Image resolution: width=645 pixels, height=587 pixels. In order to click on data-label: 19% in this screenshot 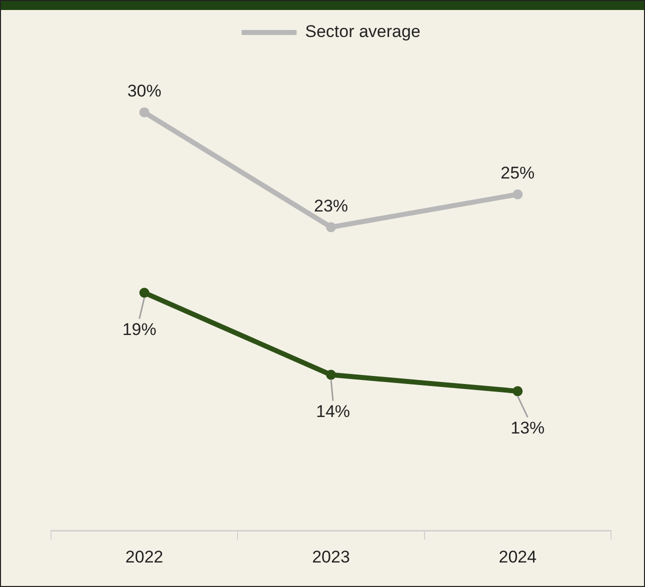, I will do `click(139, 329)`.